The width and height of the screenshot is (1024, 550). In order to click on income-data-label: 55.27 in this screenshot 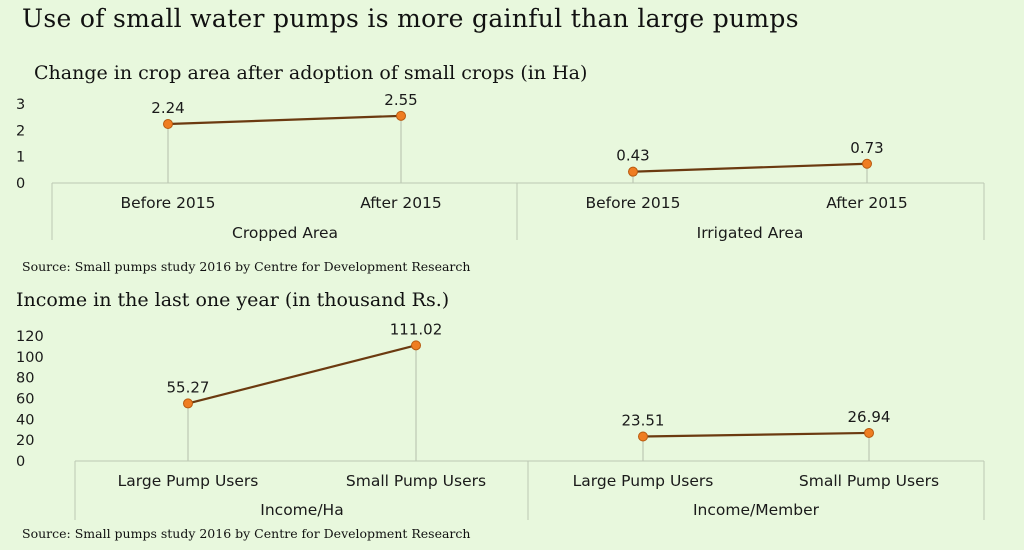, I will do `click(188, 387)`.